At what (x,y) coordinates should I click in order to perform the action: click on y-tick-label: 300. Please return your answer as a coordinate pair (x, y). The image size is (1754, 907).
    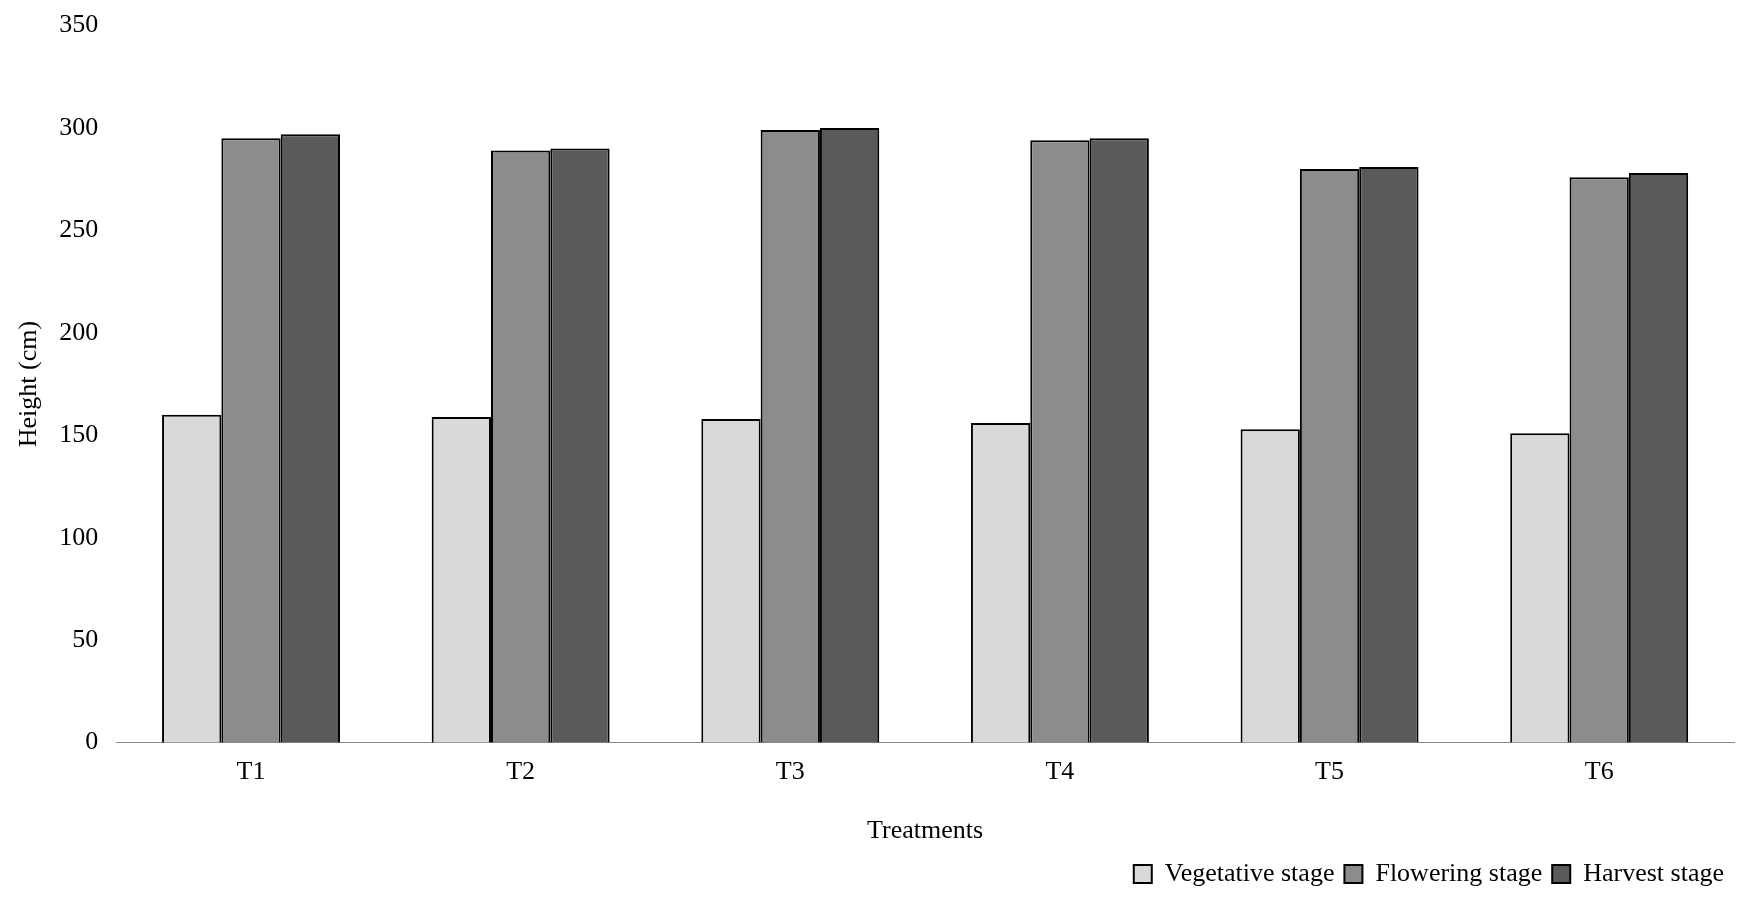
    Looking at the image, I should click on (79, 126).